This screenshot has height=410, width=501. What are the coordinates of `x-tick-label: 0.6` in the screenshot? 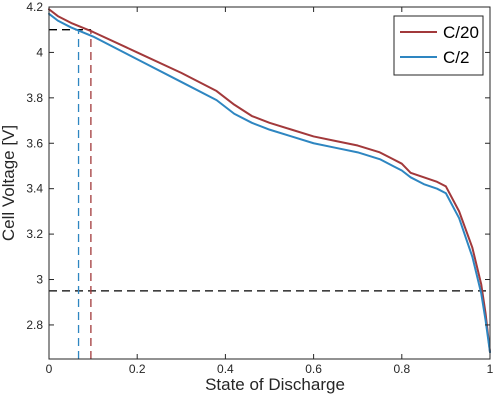 It's located at (313, 369).